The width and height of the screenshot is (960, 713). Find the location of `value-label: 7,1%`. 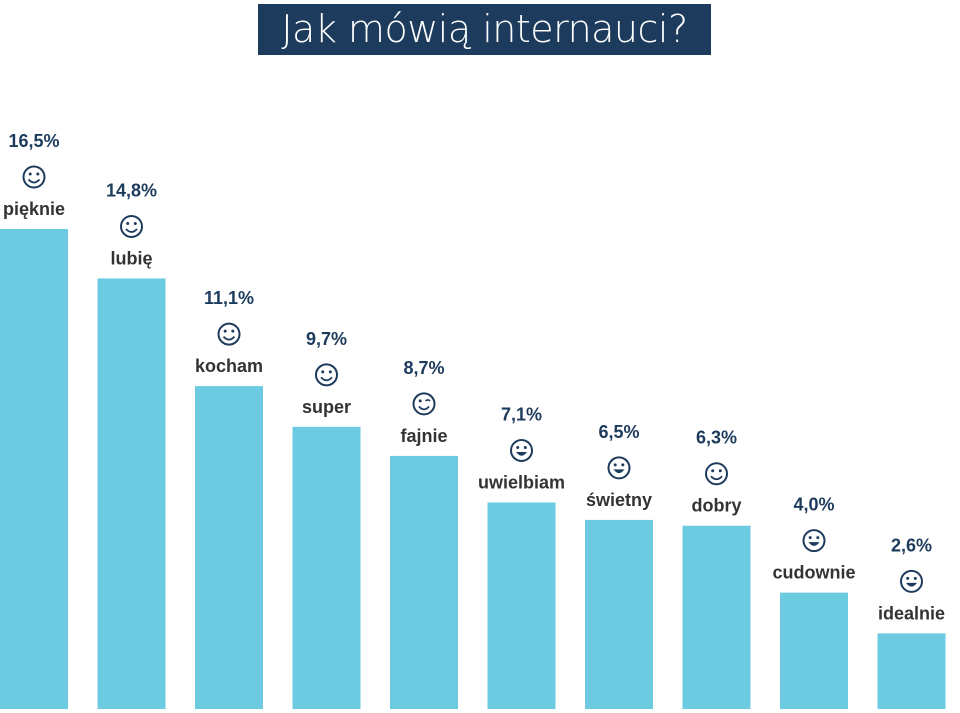

value-label: 7,1% is located at coordinates (521, 414).